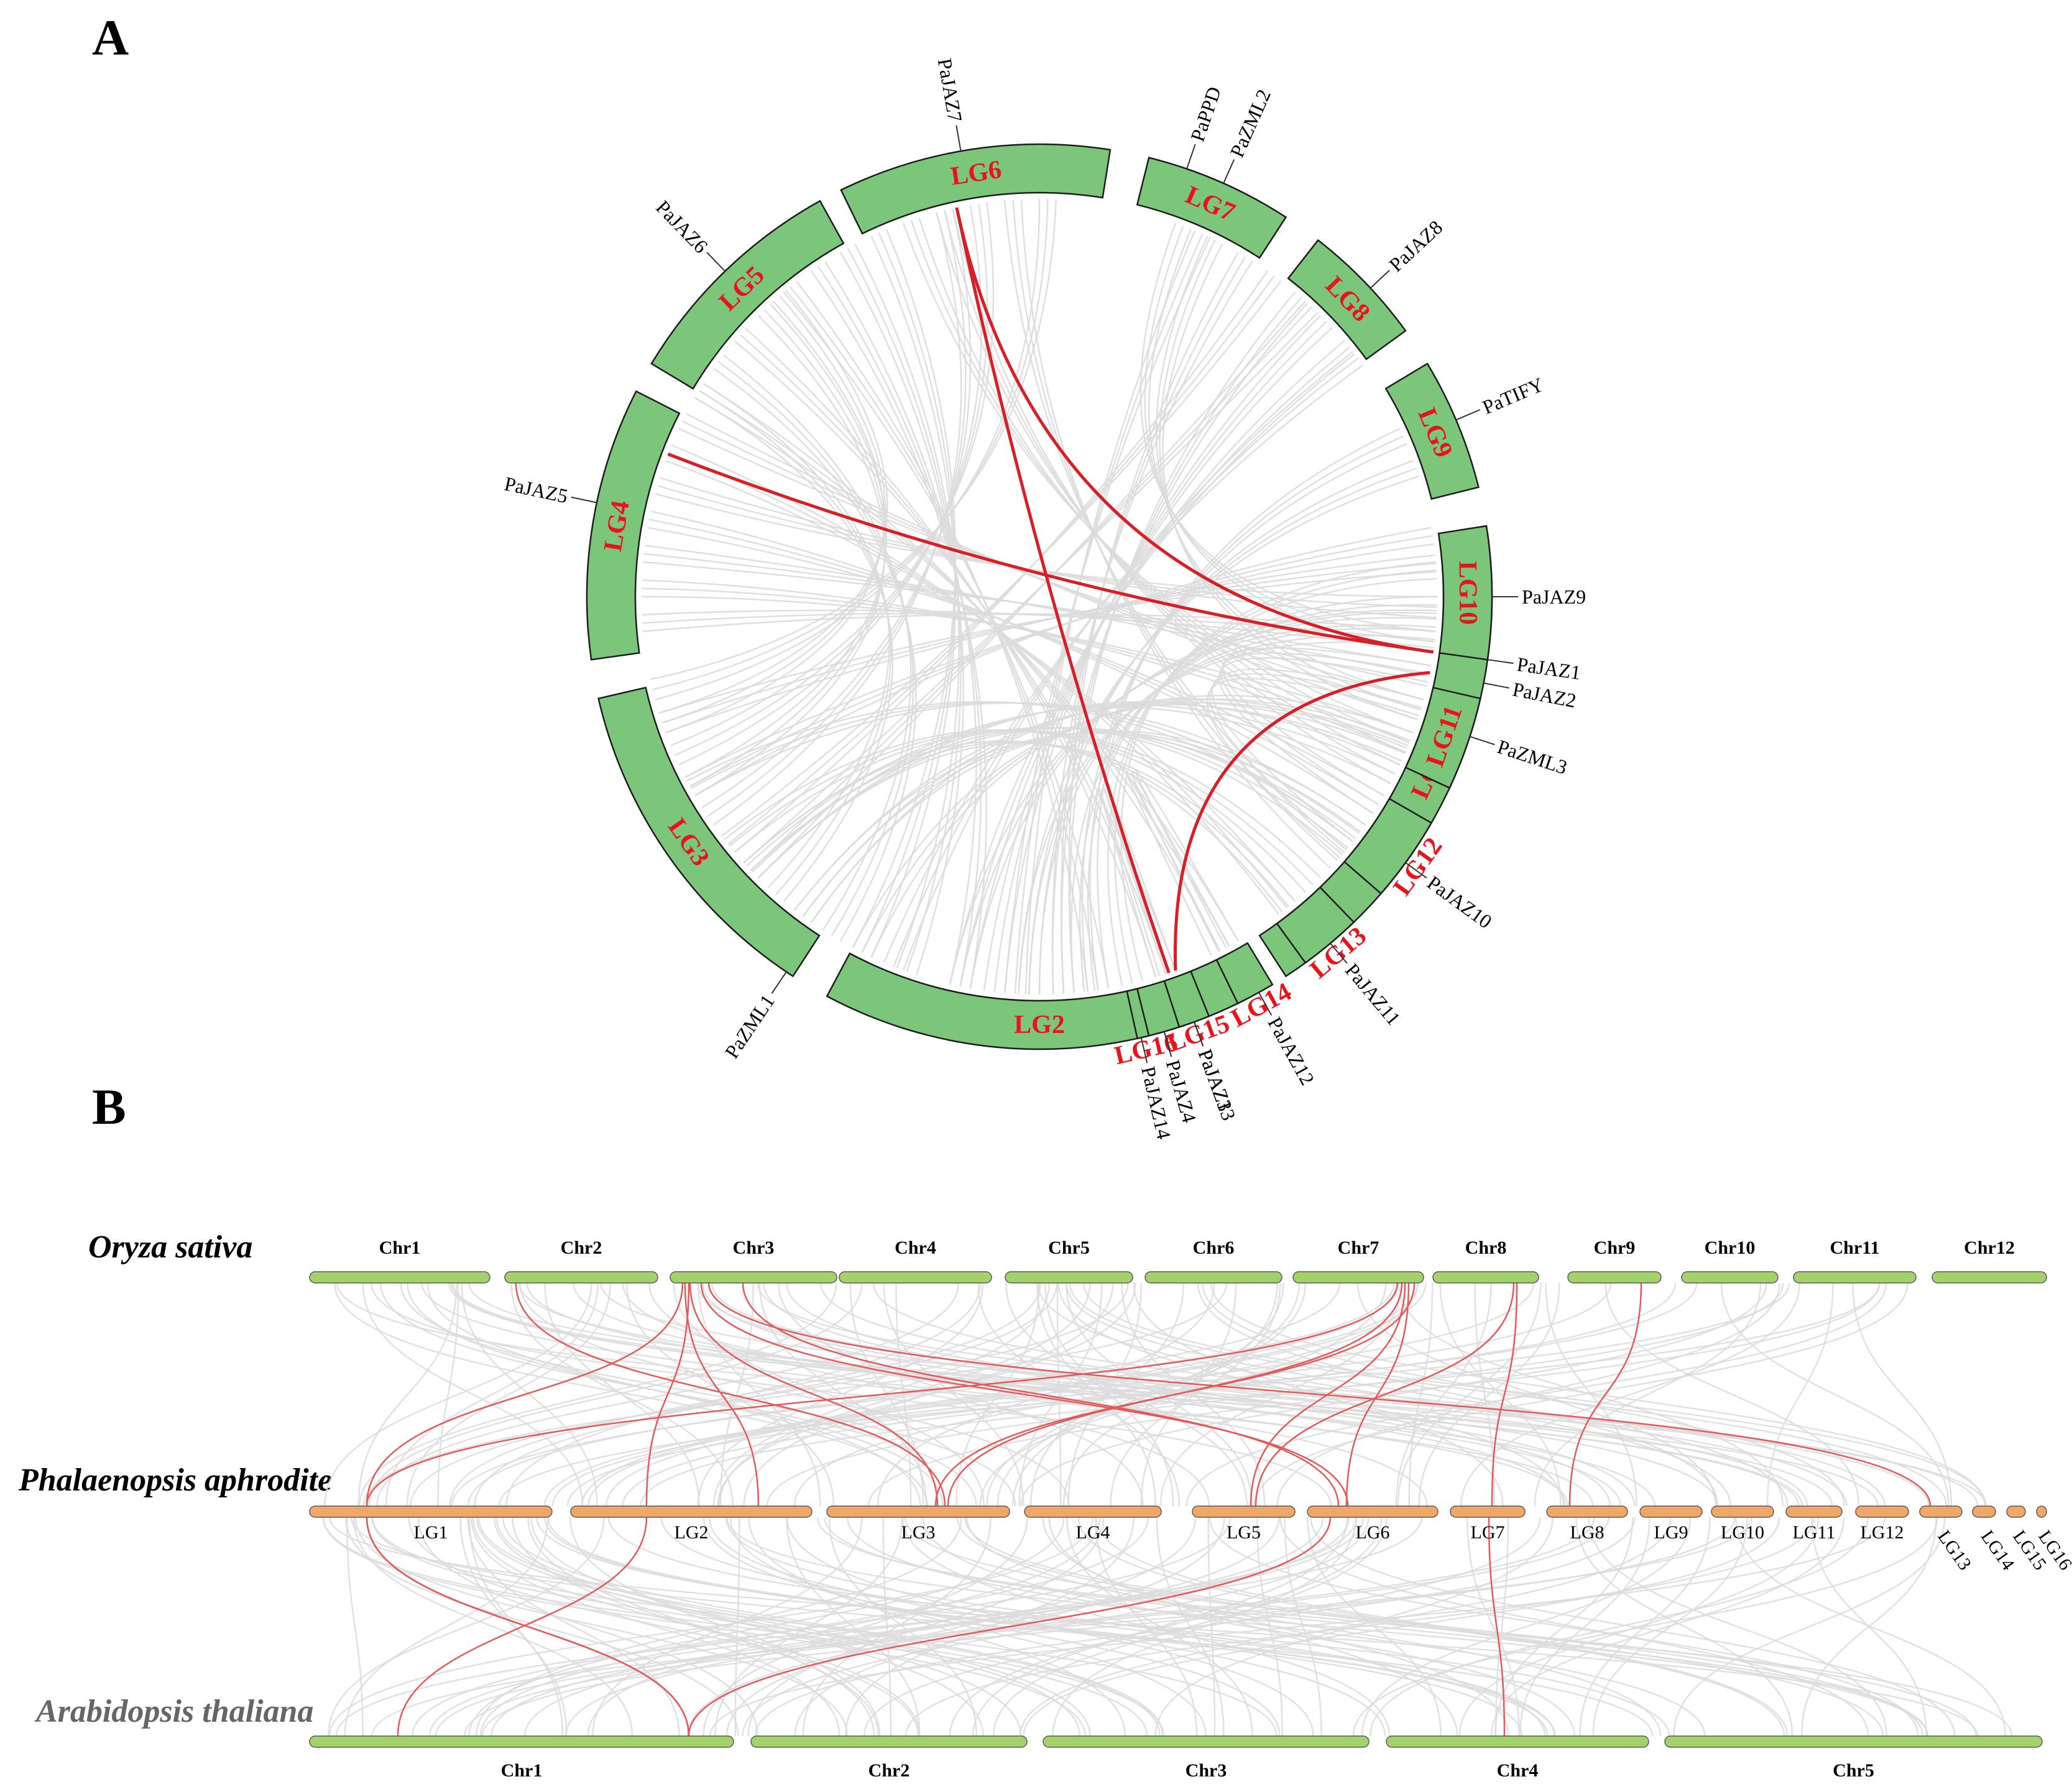 Image resolution: width=2072 pixels, height=1787 pixels. Describe the element at coordinates (1358, 1248) in the screenshot. I see `oryza-label-chr7: Chr7` at that location.